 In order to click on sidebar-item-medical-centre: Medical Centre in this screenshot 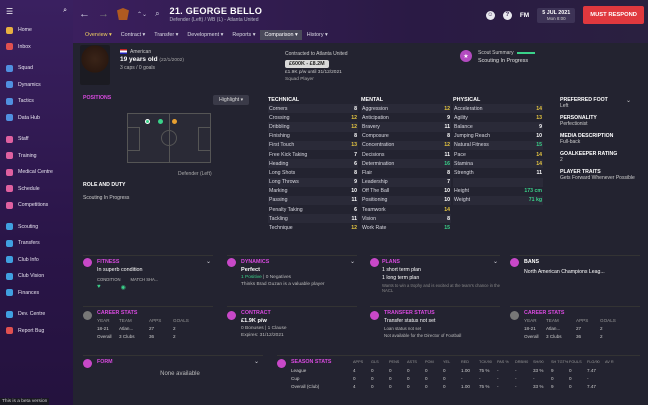, I will do `click(36, 172)`.